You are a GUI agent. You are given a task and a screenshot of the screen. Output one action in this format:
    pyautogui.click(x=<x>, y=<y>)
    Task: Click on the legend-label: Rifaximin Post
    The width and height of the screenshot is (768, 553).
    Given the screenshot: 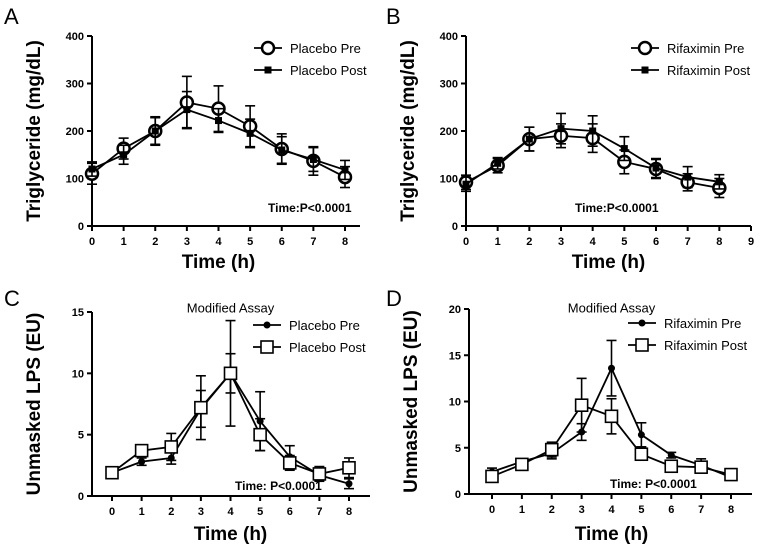 What is the action you would take?
    pyautogui.click(x=705, y=345)
    